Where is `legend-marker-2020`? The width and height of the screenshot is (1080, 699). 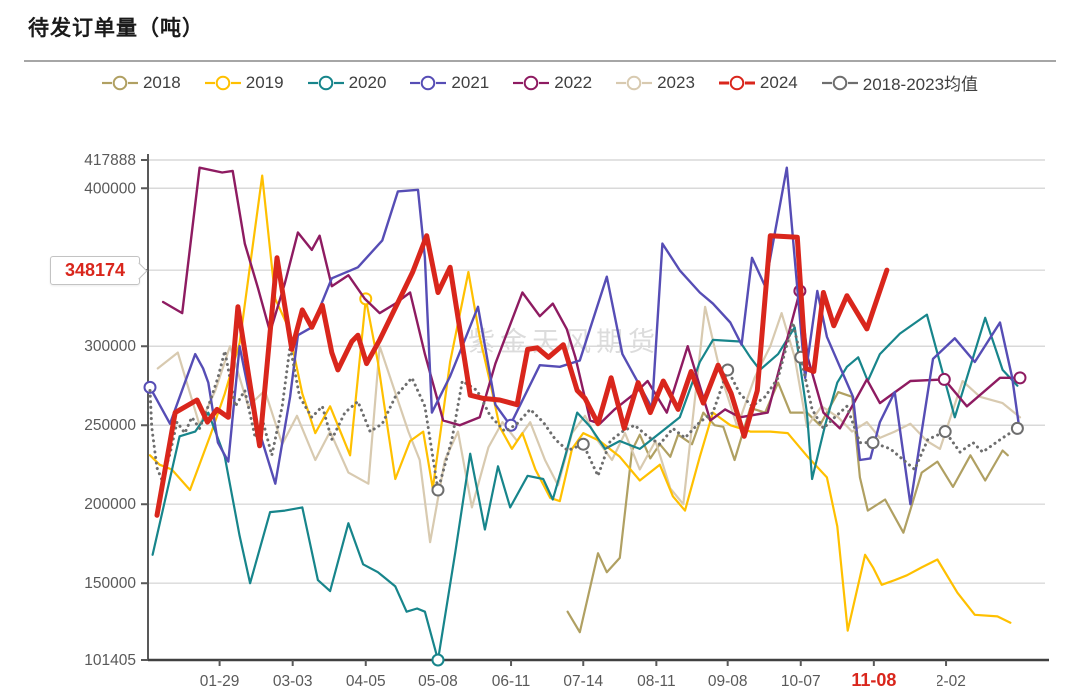
legend-marker-2020 is located at coordinates (325, 82).